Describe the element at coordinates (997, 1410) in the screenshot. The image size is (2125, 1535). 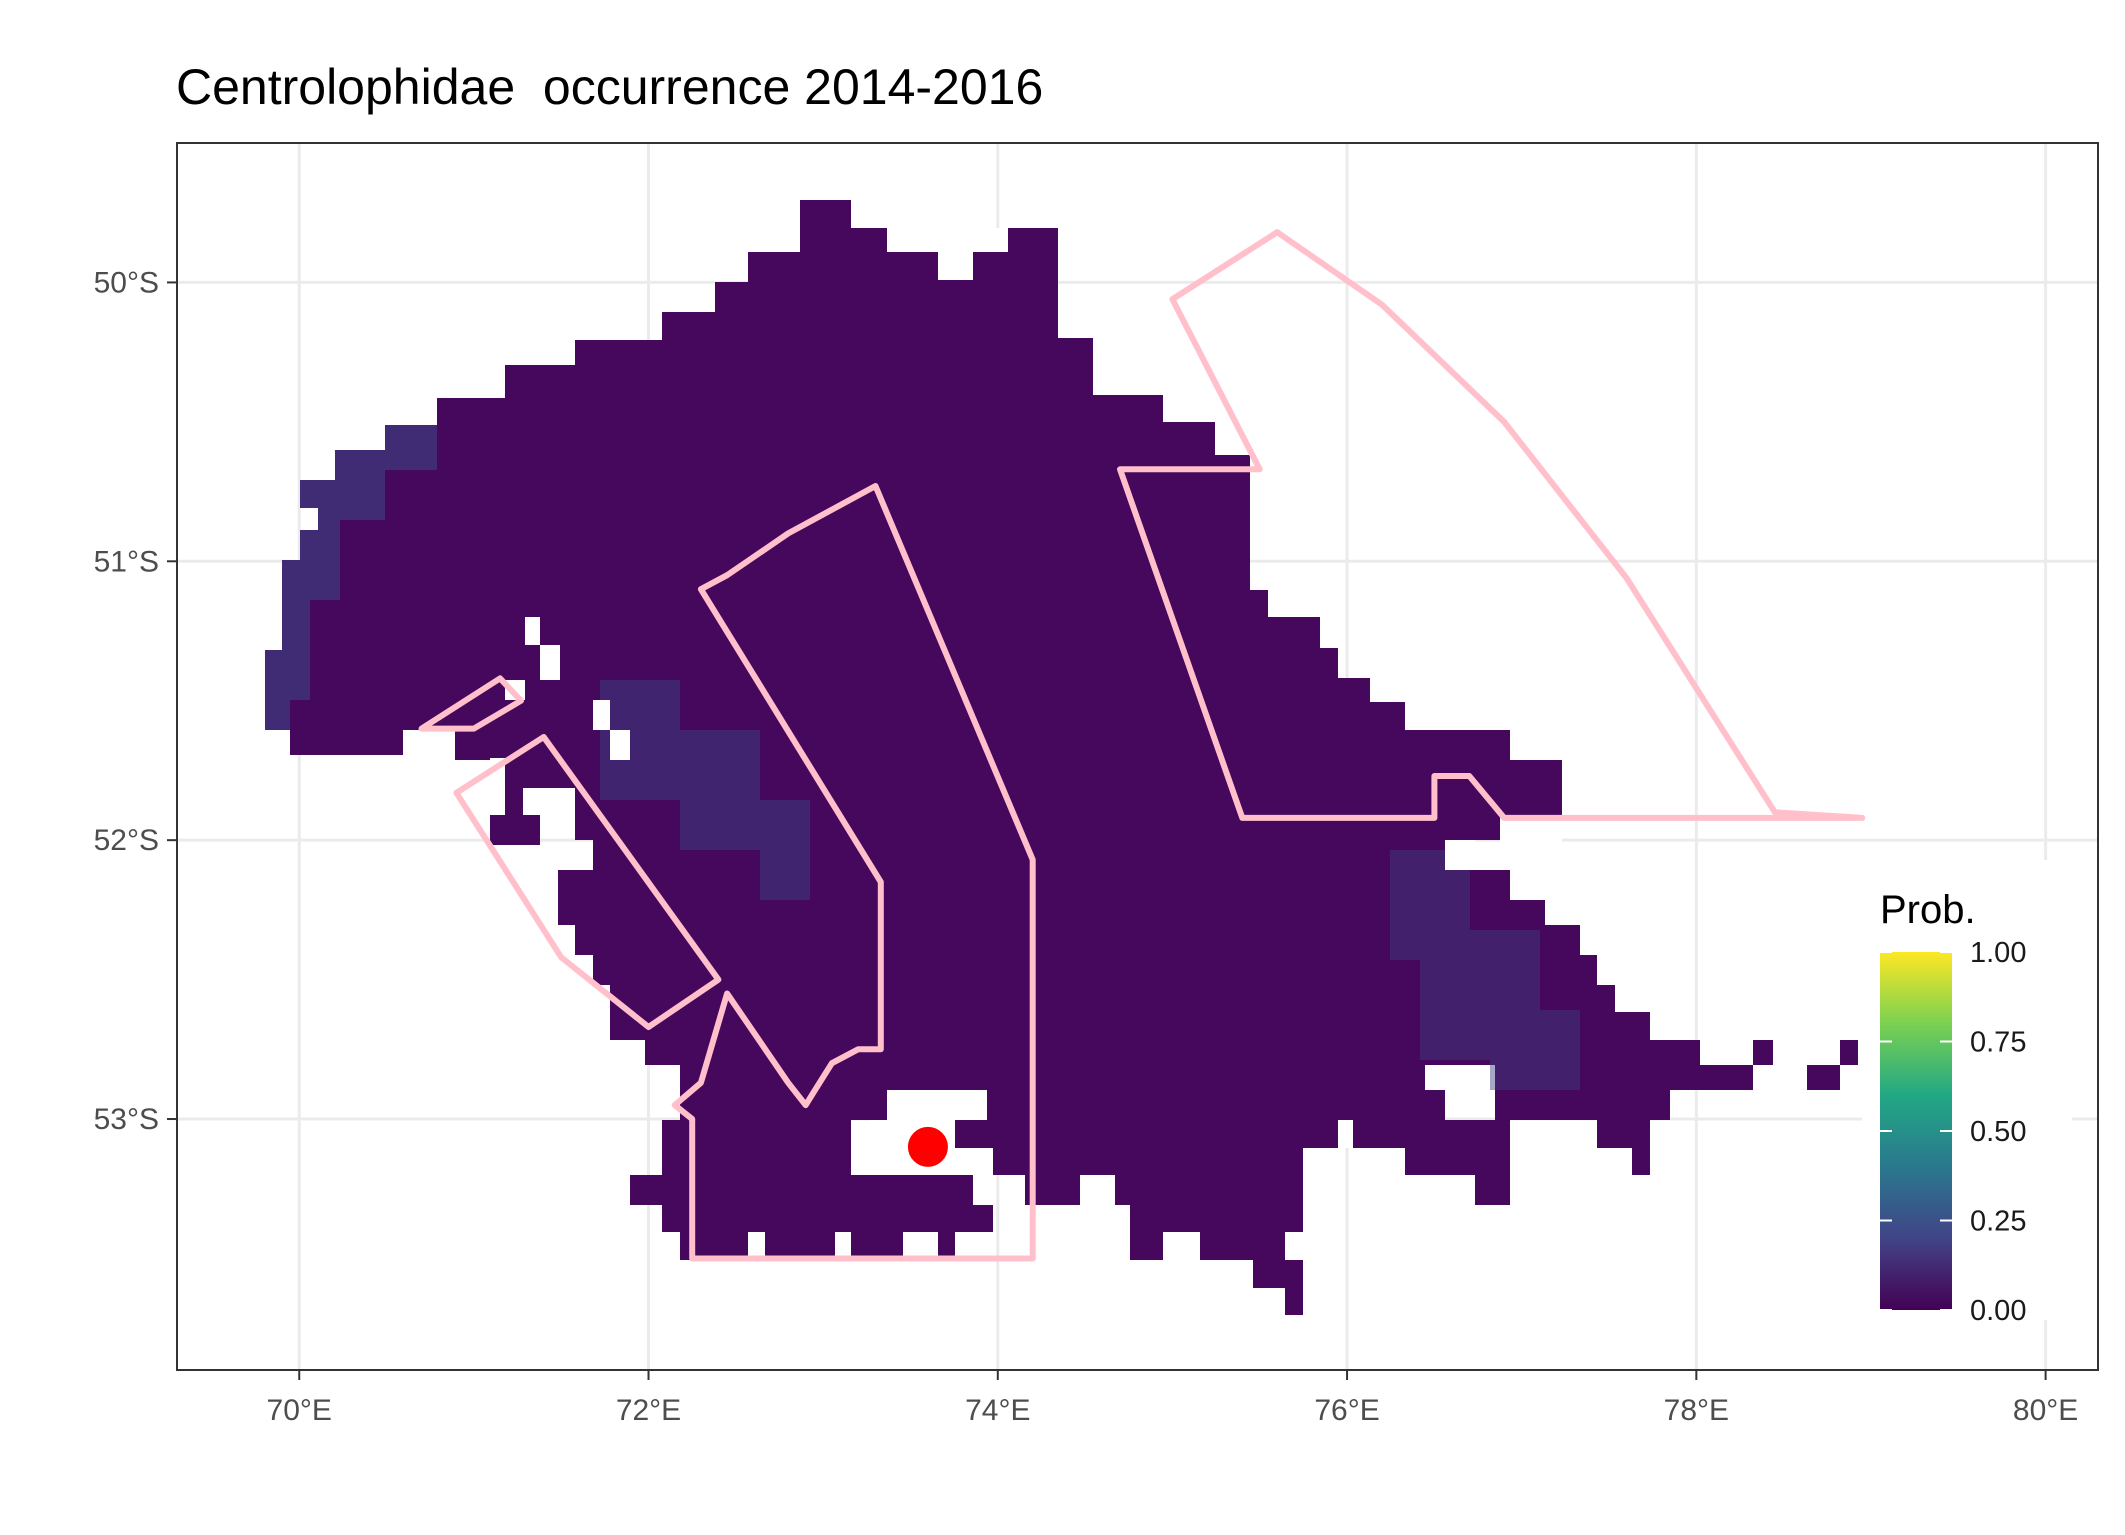
I see `x-tick-label: 74°E` at that location.